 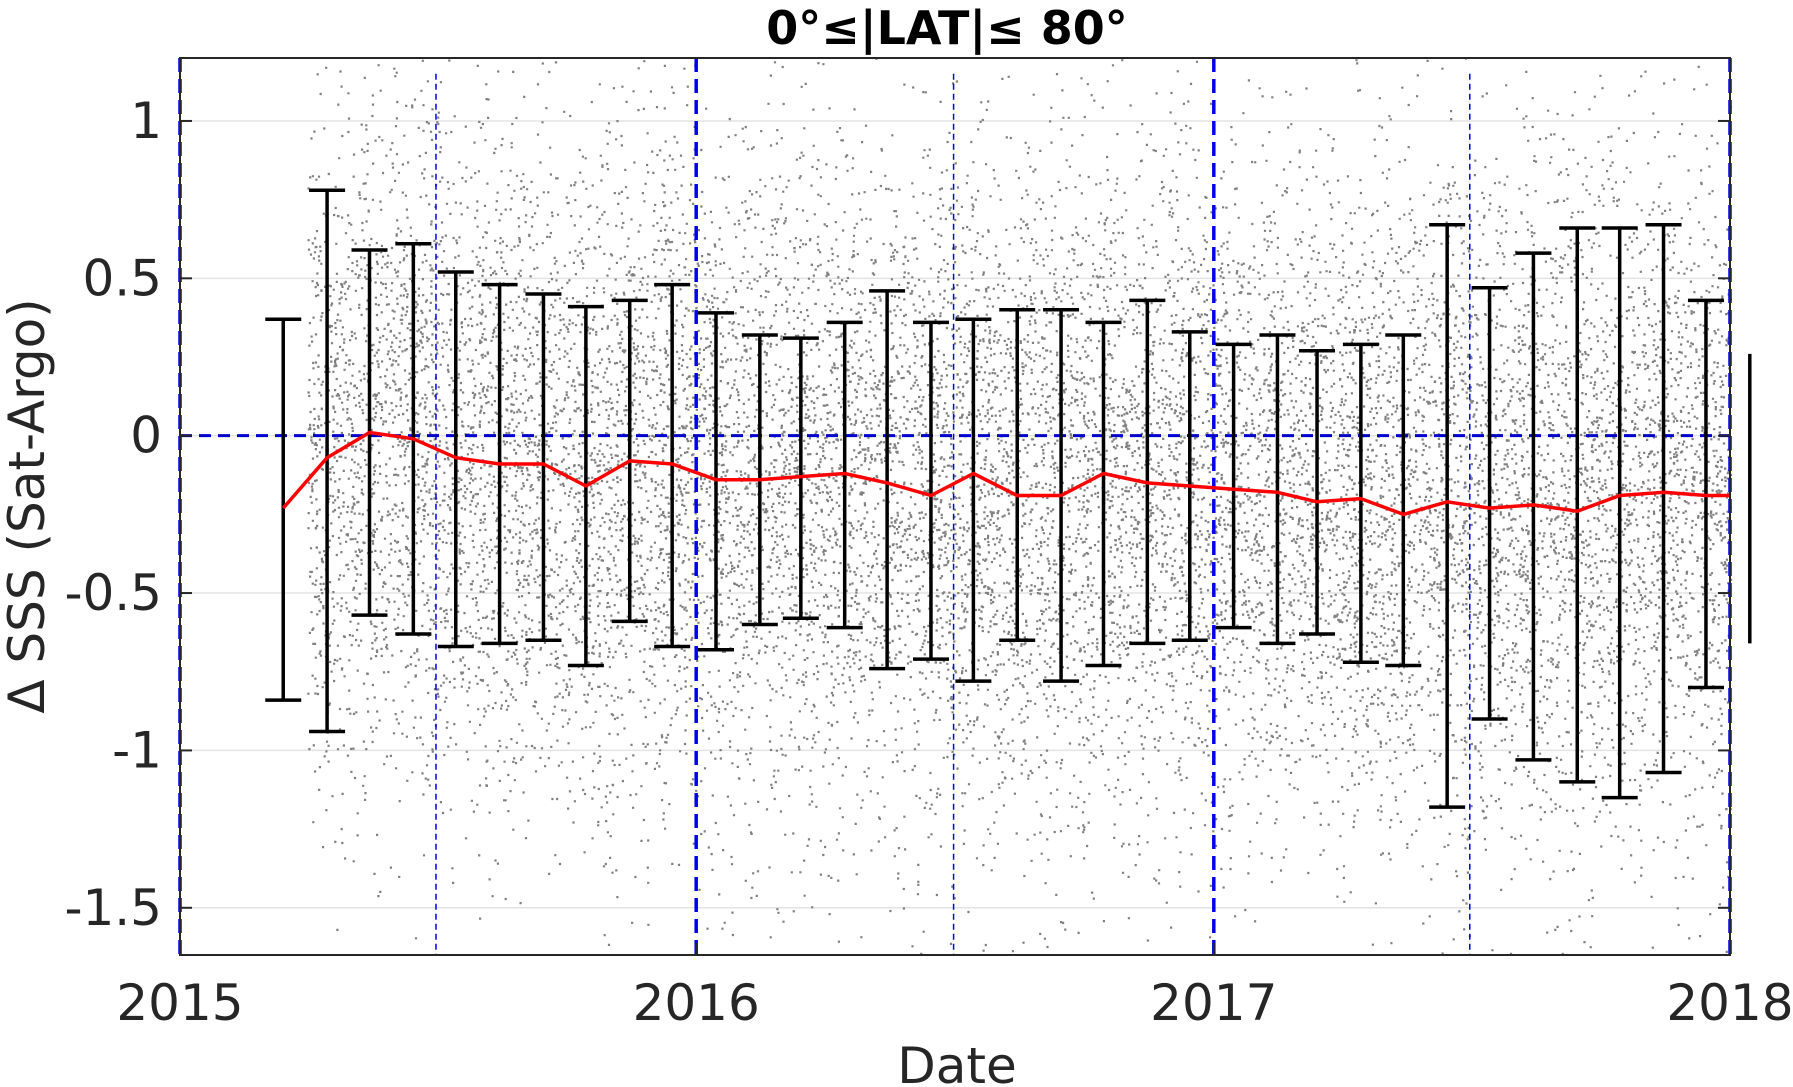 What do you see at coordinates (179, 1003) in the screenshot?
I see `x-tick-label: 2015` at bounding box center [179, 1003].